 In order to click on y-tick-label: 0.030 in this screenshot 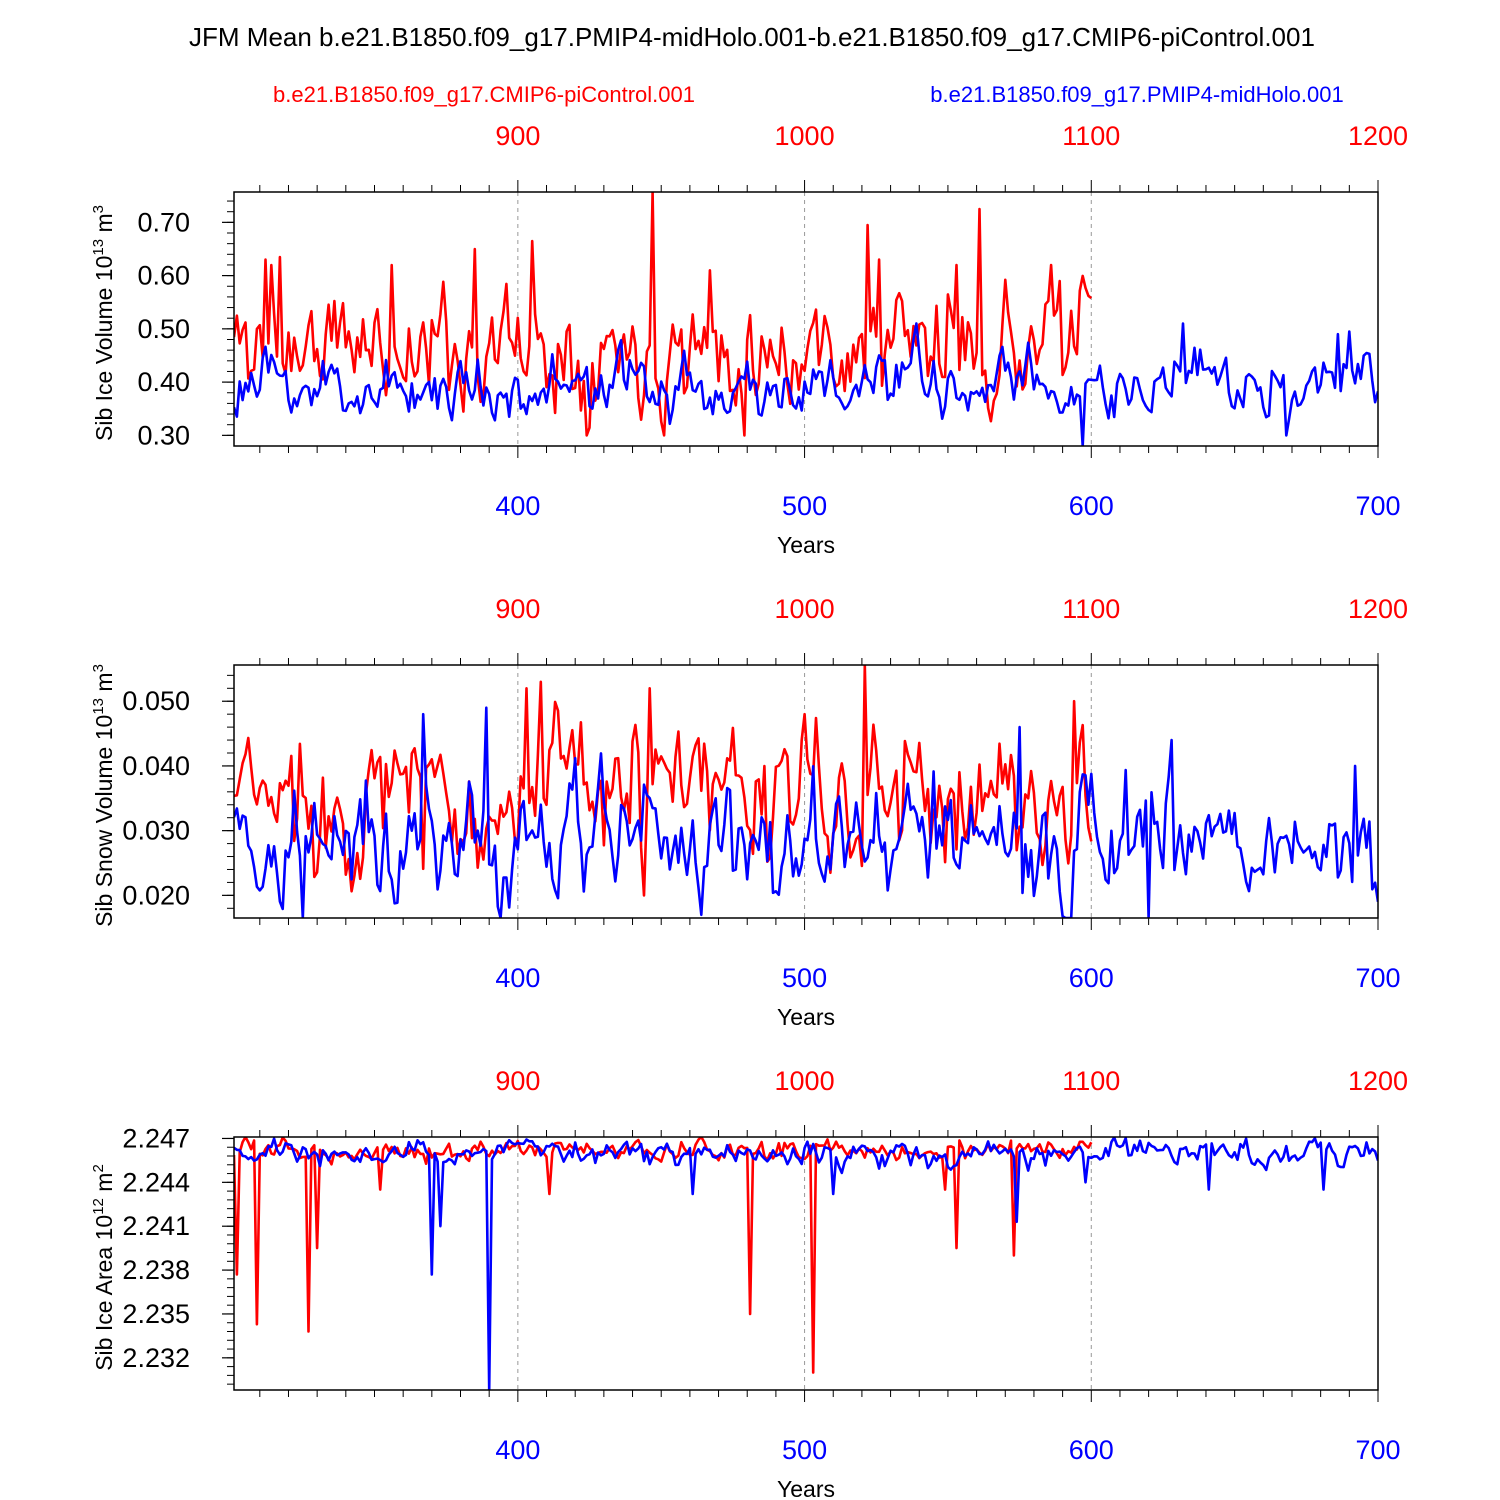, I will do `click(156, 831)`.